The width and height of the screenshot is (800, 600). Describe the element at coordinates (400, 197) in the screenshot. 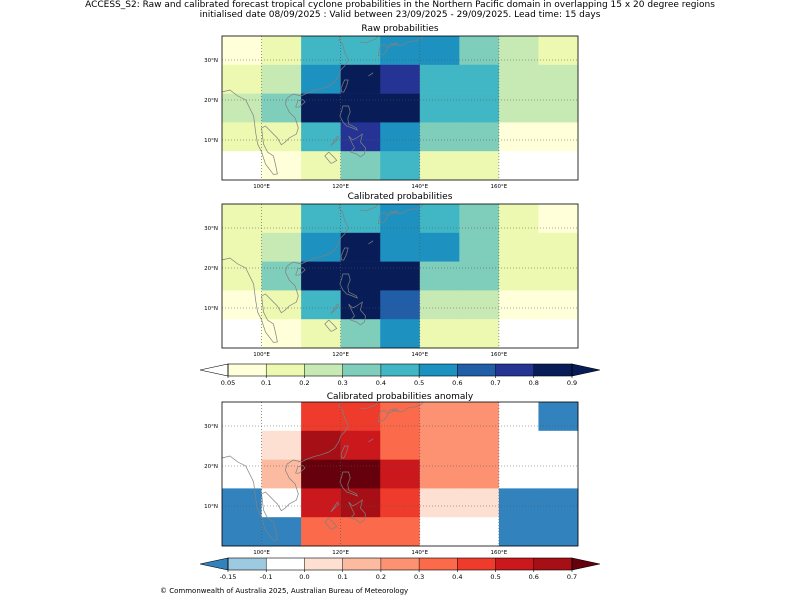

I see `panel-title-calibrated: Calibrated probabilities` at that location.